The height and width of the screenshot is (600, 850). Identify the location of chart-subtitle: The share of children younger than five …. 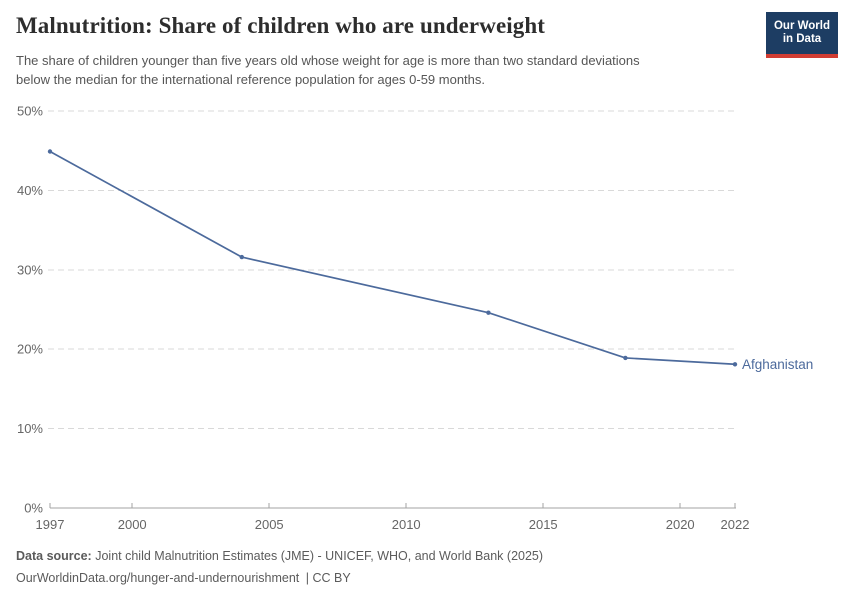
(328, 70).